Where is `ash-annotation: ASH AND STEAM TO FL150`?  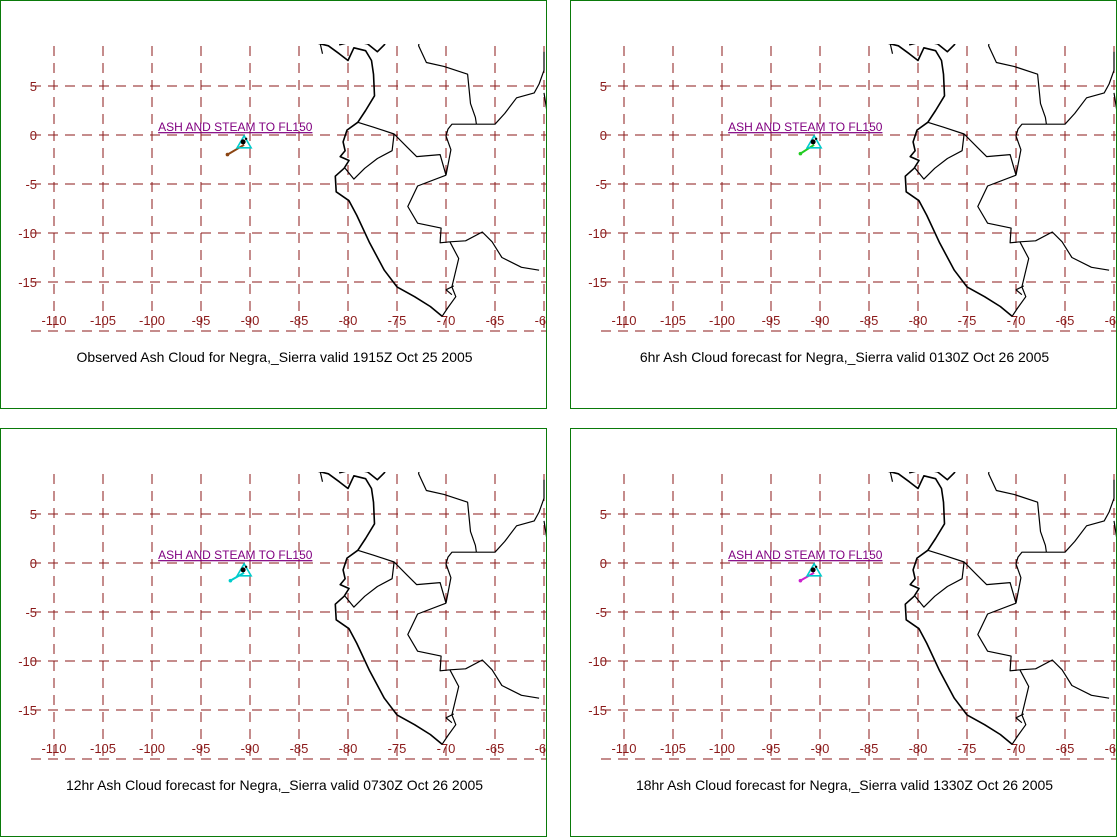
ash-annotation: ASH AND STEAM TO FL150 is located at coordinates (235, 127).